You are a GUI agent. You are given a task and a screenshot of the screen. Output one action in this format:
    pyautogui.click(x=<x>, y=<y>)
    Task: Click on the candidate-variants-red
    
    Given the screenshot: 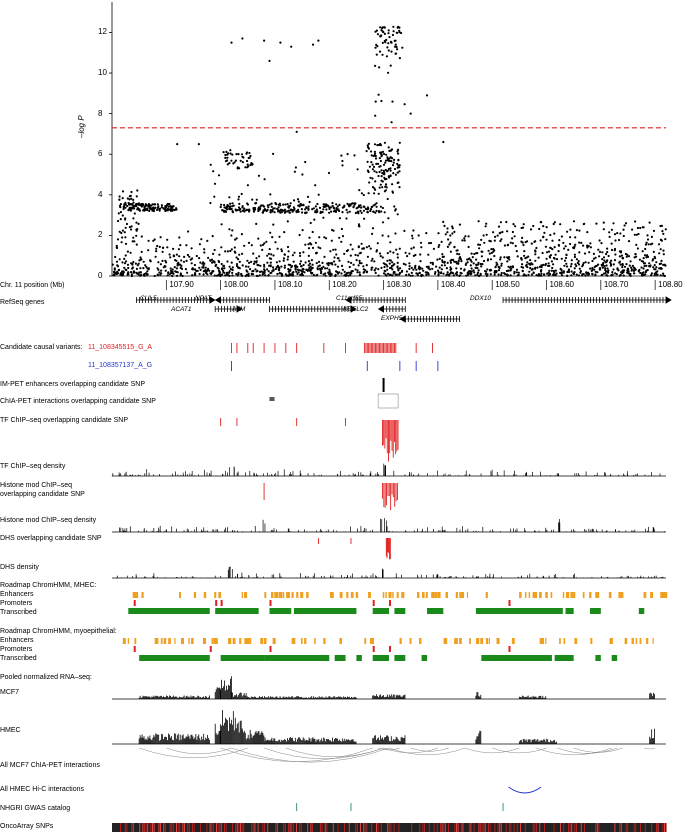 What is the action you would take?
    pyautogui.click(x=332, y=348)
    